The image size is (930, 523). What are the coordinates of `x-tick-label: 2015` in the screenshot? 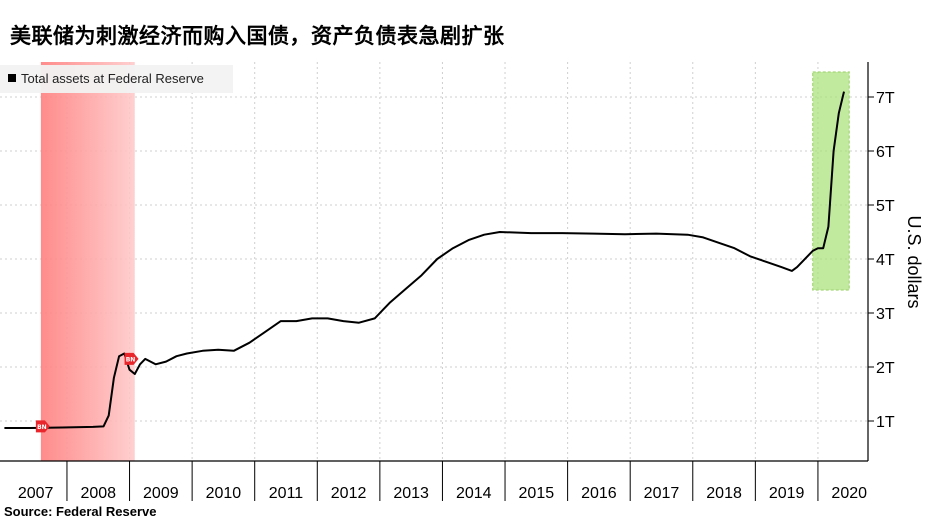 It's located at (537, 493).